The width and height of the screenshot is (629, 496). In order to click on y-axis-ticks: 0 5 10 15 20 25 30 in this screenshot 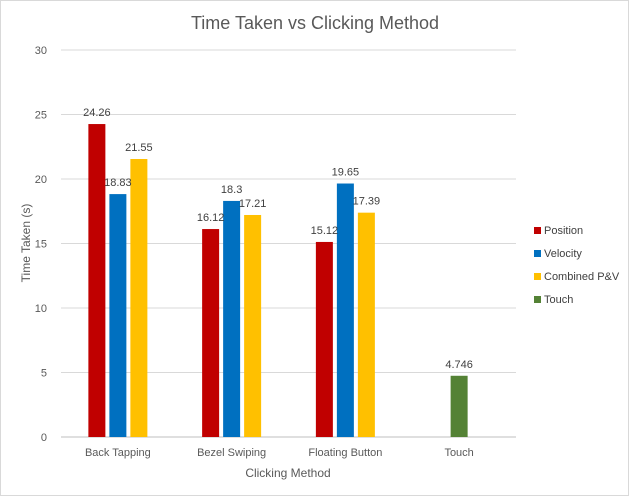, I will do `click(41, 244)`.